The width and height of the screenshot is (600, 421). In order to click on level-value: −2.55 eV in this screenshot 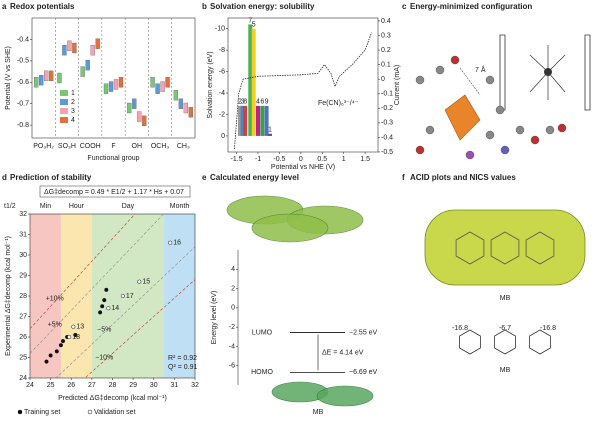, I will do `click(363, 332)`.